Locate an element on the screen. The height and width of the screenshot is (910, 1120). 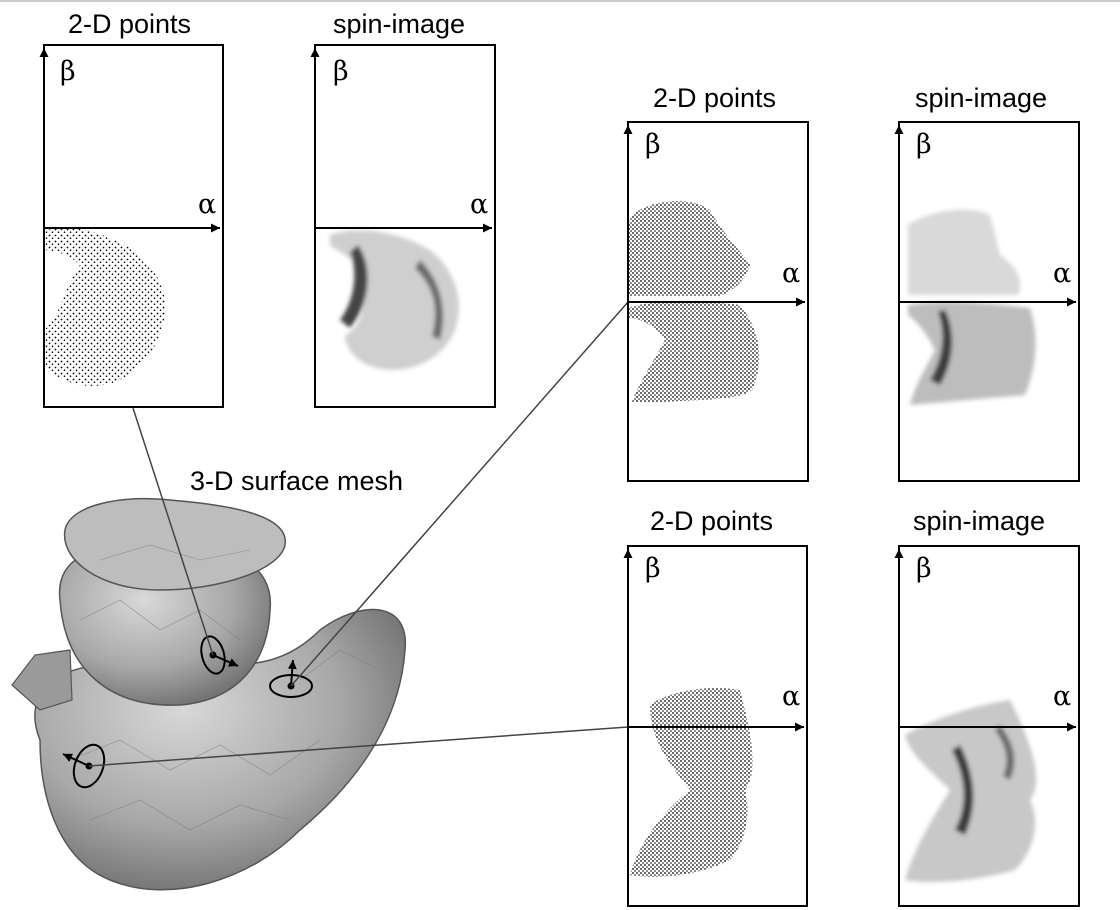
panel-1-points-plot: α β is located at coordinates (131, 226).